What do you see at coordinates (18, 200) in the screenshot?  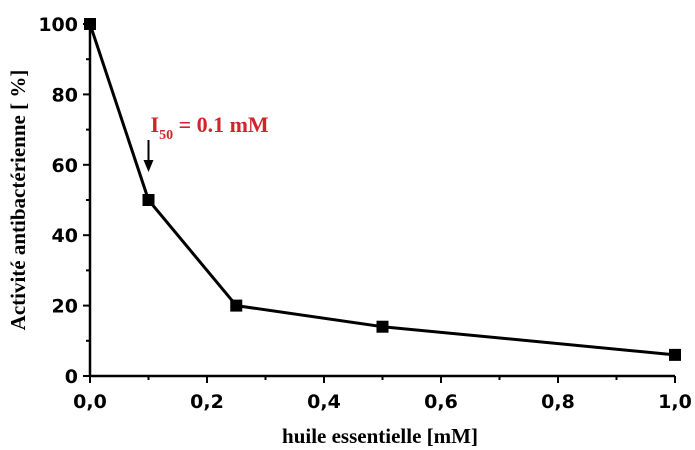 I see `y-axis-title: Activité antibactérienne [ %]` at bounding box center [18, 200].